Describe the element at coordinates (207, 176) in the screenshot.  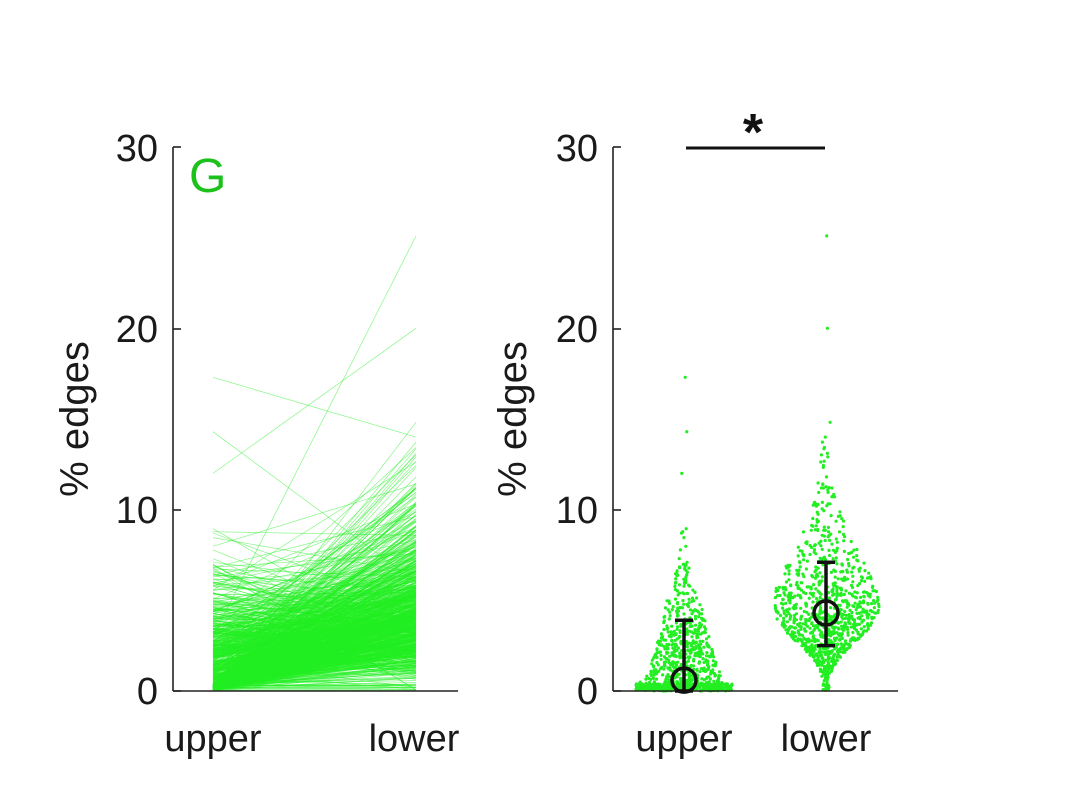
I see `panel-letter: G` at that location.